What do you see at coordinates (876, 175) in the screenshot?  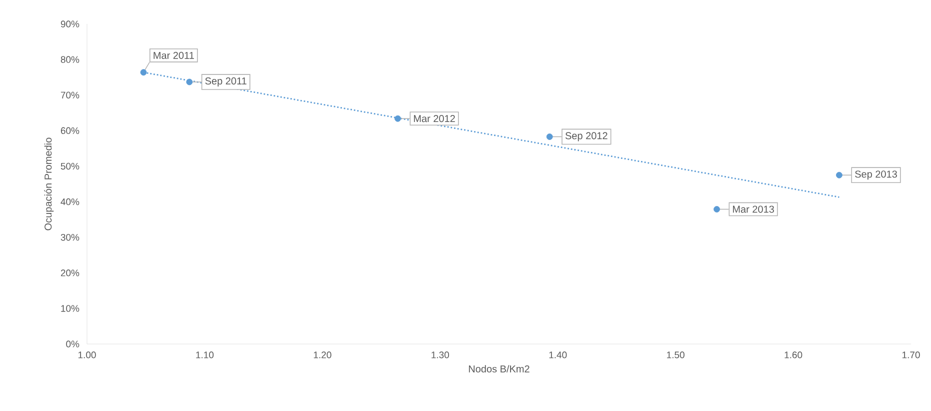 I see `annotation: Sep 2013` at bounding box center [876, 175].